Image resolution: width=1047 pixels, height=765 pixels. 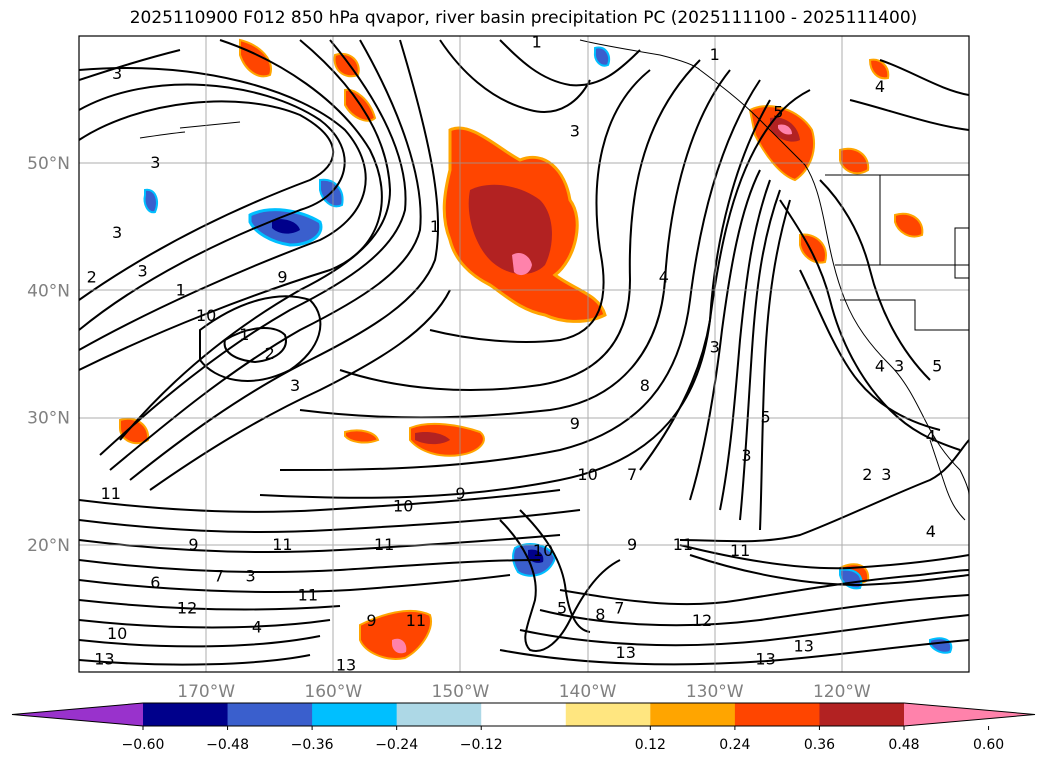 What do you see at coordinates (903, 745) in the screenshot?
I see `colorbar-tick-label: 0.48` at bounding box center [903, 745].